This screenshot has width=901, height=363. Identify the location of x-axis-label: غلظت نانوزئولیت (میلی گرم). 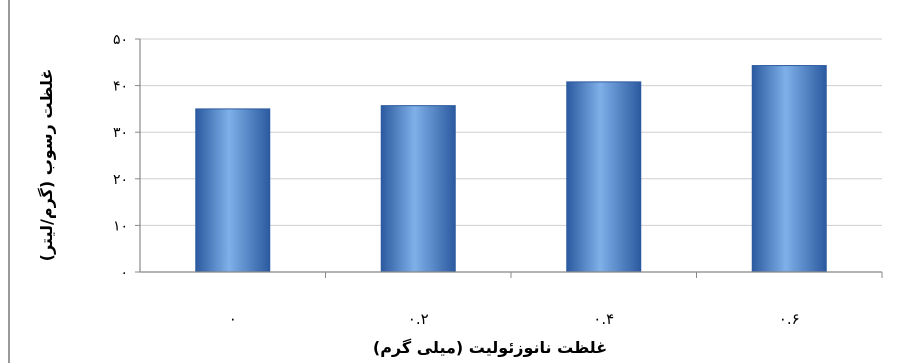
(490, 347).